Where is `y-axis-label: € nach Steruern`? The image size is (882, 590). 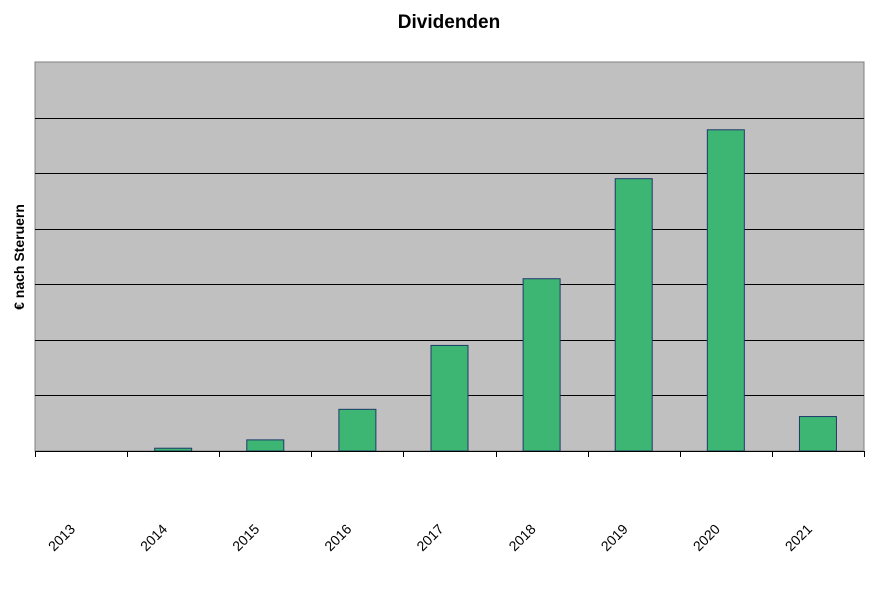
y-axis-label: € nach Steruern is located at coordinates (19, 257).